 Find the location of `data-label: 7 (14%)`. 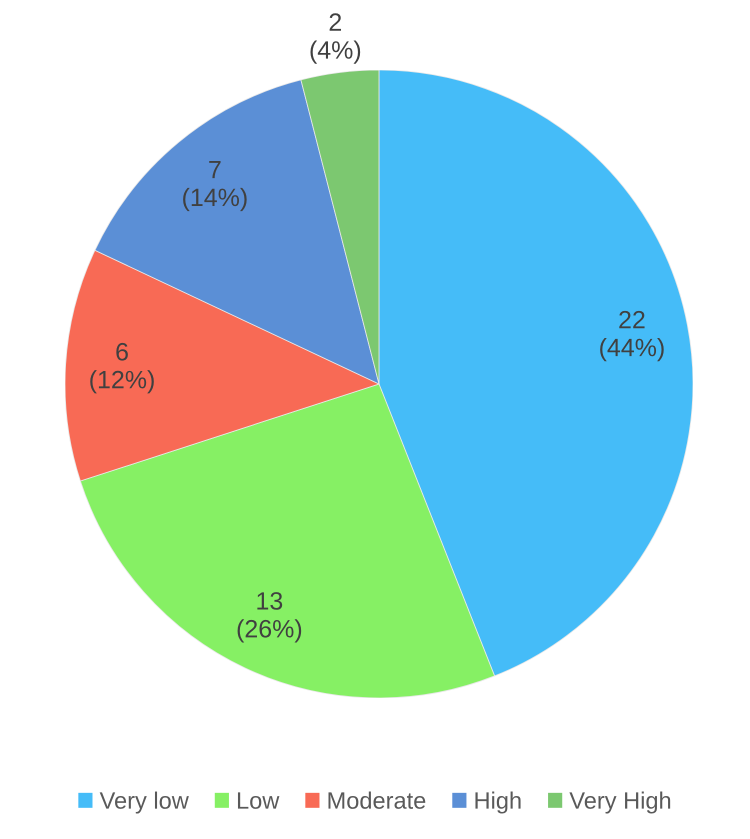

data-label: 7 (14%) is located at coordinates (215, 186).